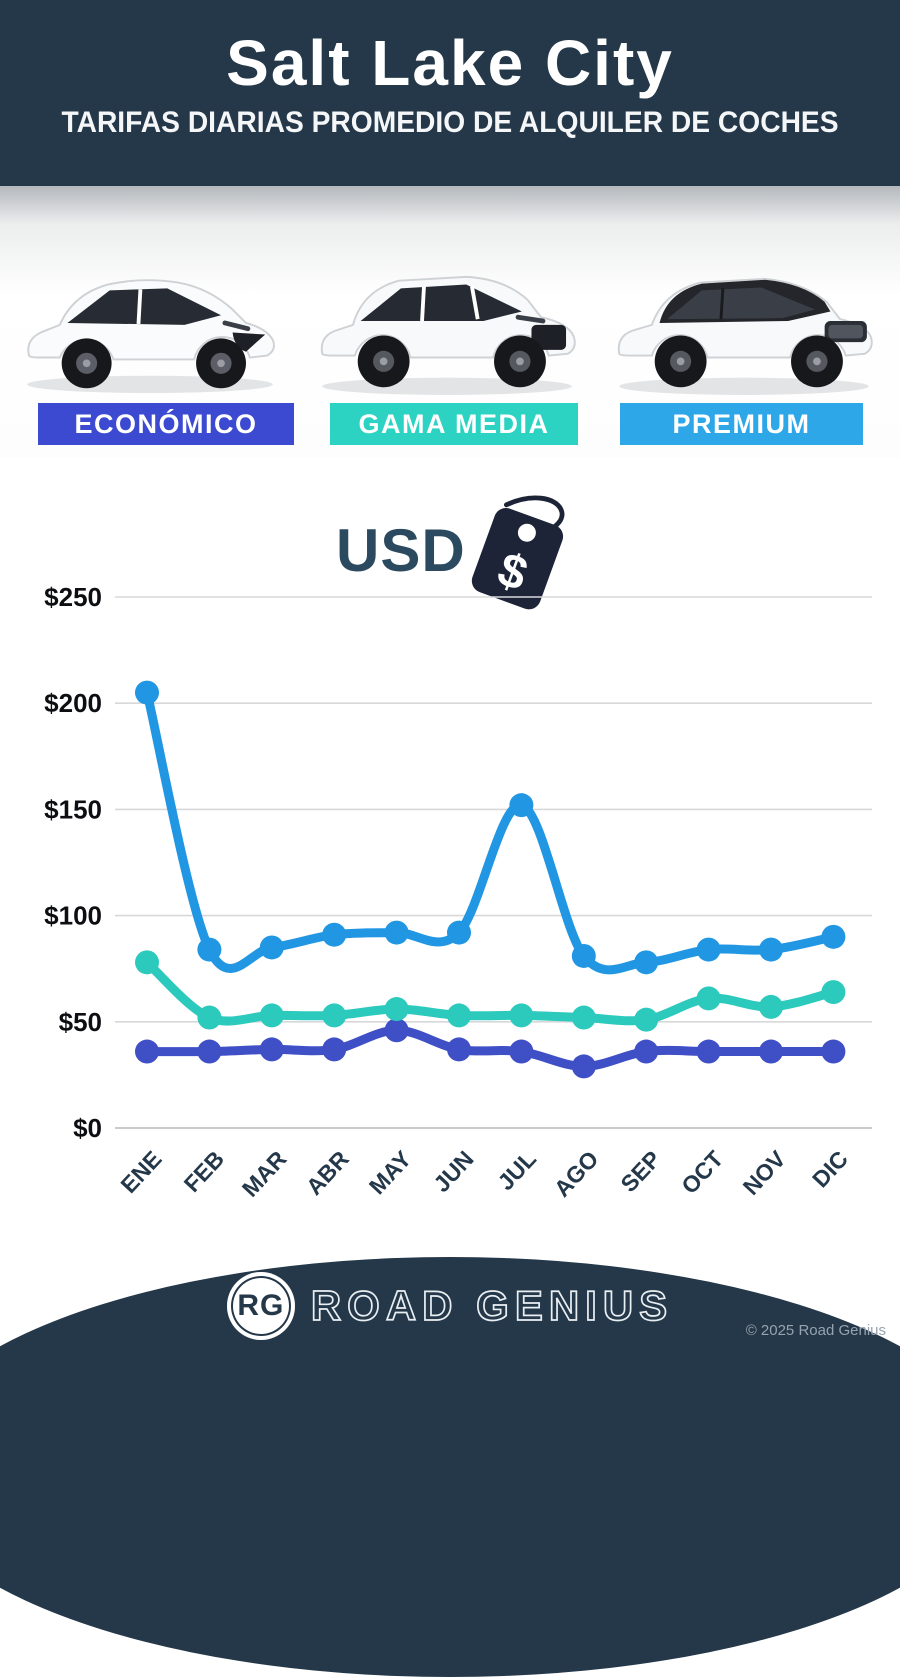 This screenshot has width=900, height=1677. What do you see at coordinates (334, 1015) in the screenshot?
I see `point-GAMA MEDIA-ABR` at bounding box center [334, 1015].